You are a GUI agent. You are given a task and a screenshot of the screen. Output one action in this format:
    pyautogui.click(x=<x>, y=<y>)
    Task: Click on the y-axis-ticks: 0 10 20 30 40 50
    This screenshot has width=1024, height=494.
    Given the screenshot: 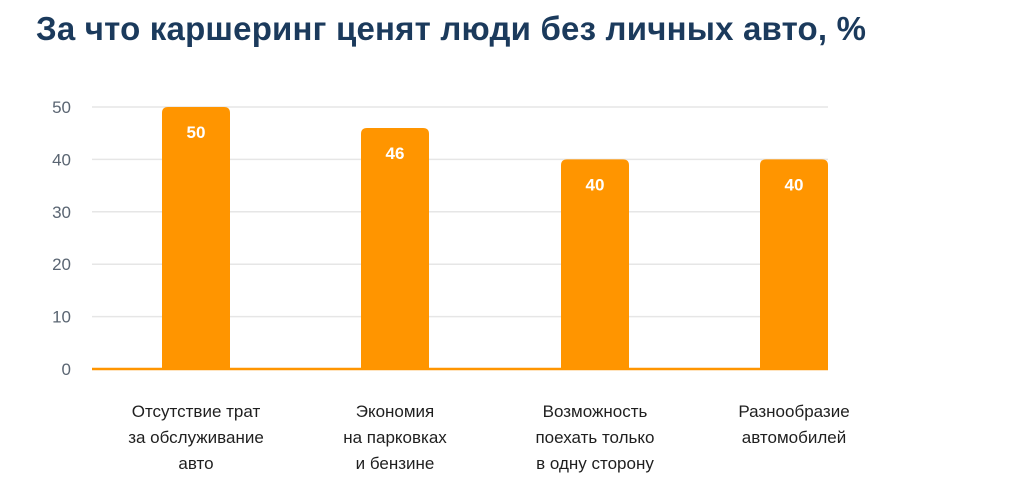 What is the action you would take?
    pyautogui.click(x=61, y=238)
    